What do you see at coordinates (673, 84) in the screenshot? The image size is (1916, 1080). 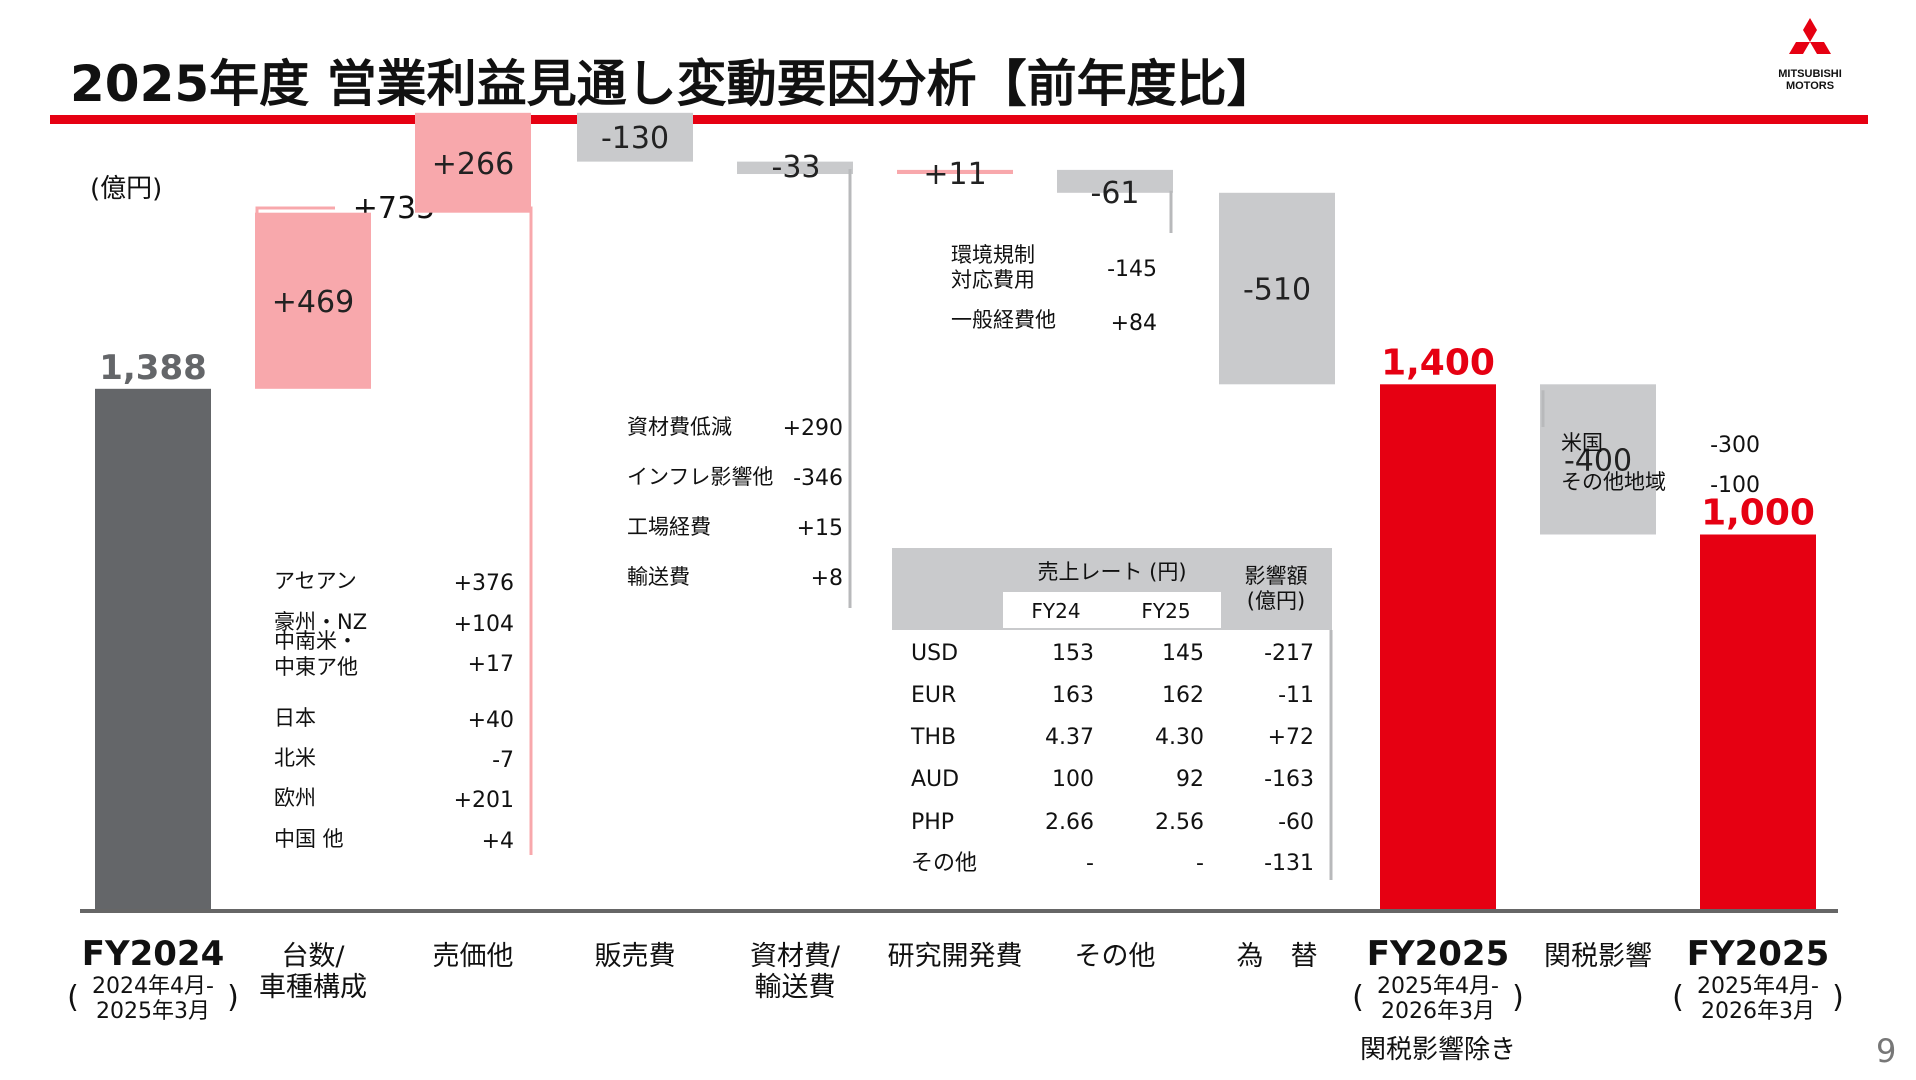 I see `page-title: 2025年度 営業利益見通し変動要因分析【前年度比】` at bounding box center [673, 84].